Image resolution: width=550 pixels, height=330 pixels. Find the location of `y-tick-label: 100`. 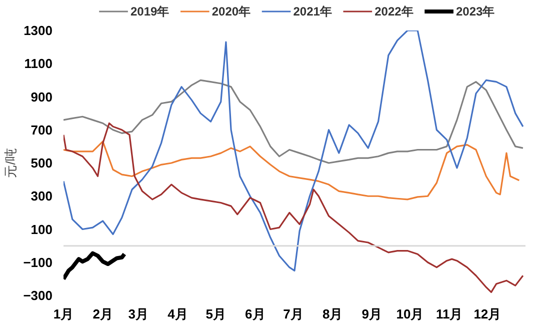

y-tick-label: 100 is located at coordinates (41, 229).